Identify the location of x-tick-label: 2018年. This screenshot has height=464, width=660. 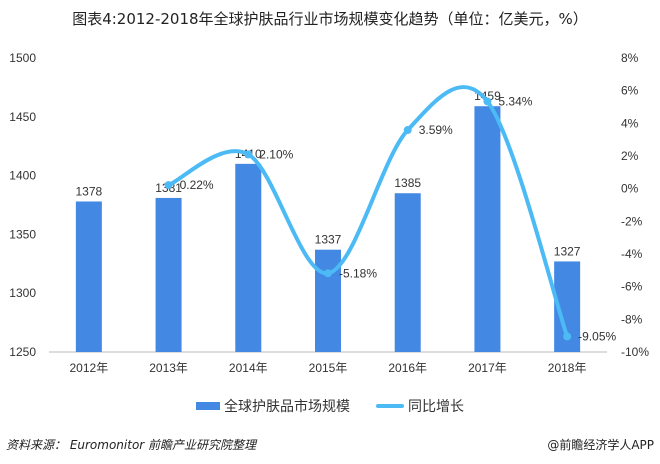
(567, 368).